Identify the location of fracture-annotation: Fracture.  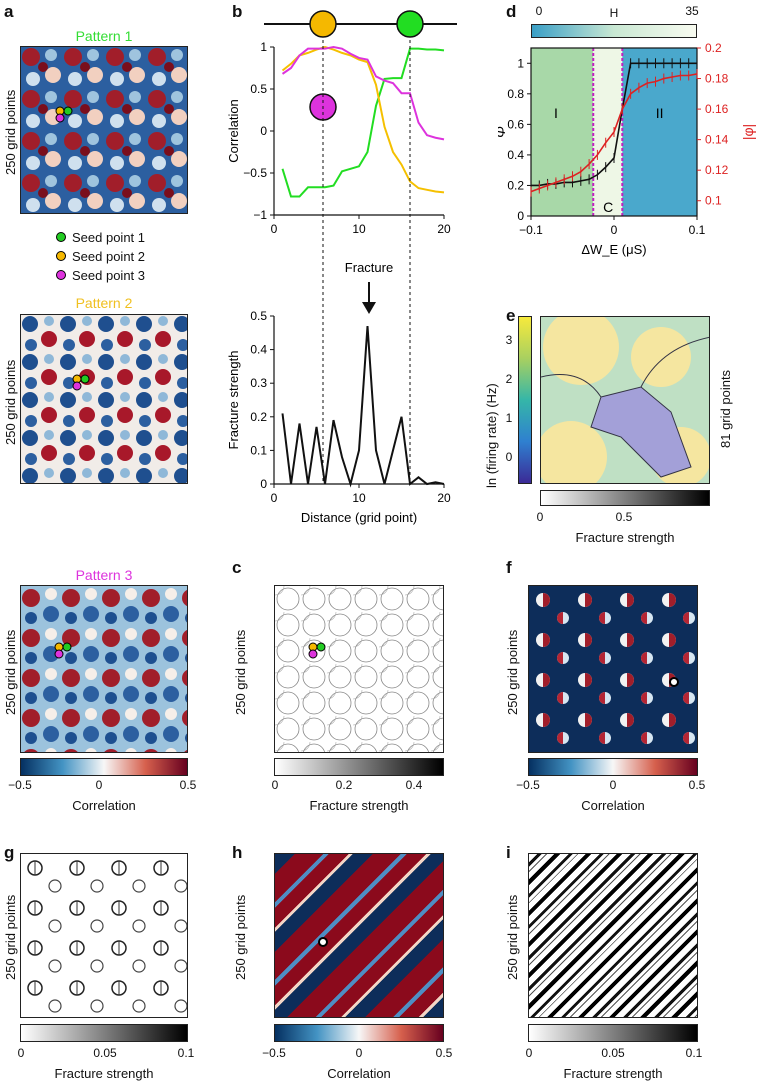
(369, 267).